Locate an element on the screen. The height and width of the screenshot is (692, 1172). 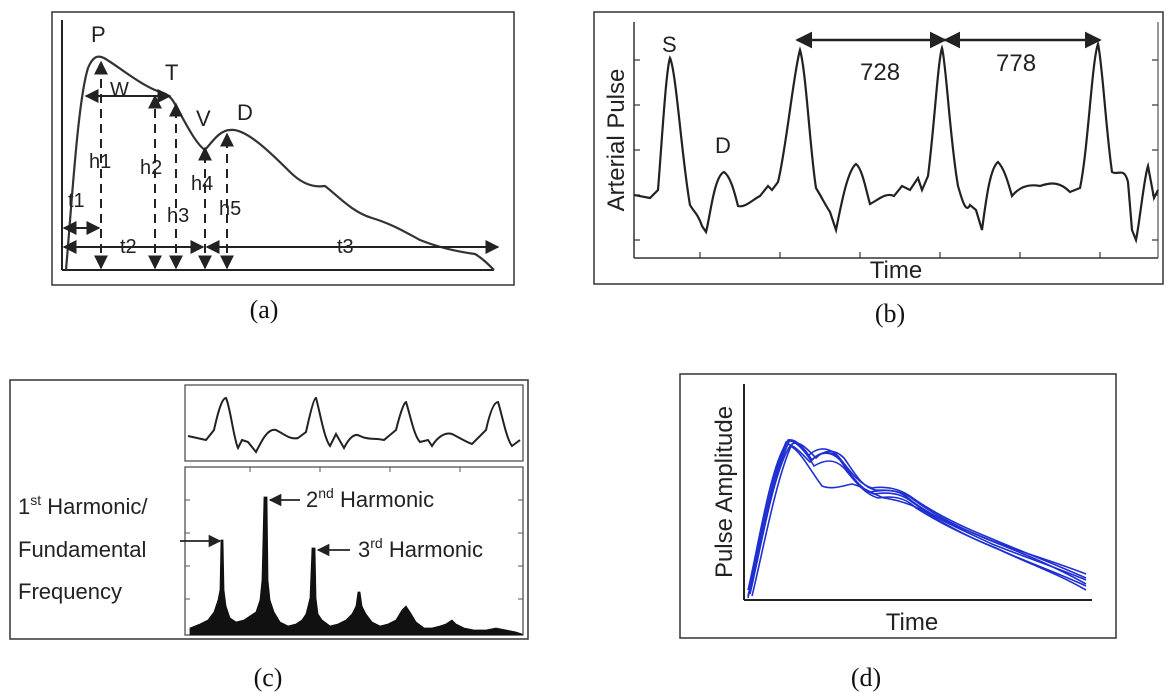
harmonic-1-label-line1: 1st Harmonic/ is located at coordinates (83, 505).